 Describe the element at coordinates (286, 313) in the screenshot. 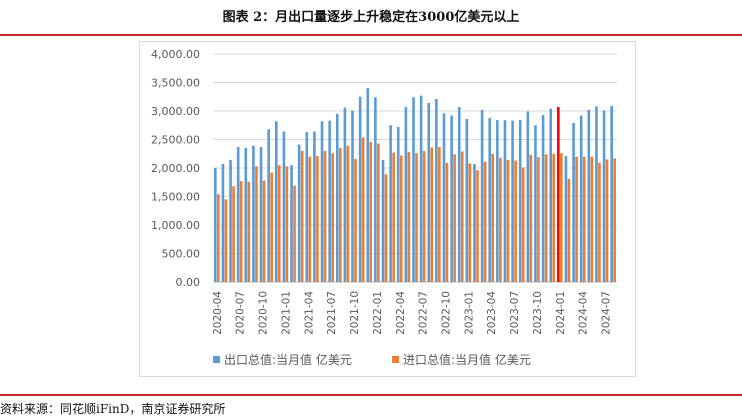

I see `x-tick-label: 2021-01` at that location.